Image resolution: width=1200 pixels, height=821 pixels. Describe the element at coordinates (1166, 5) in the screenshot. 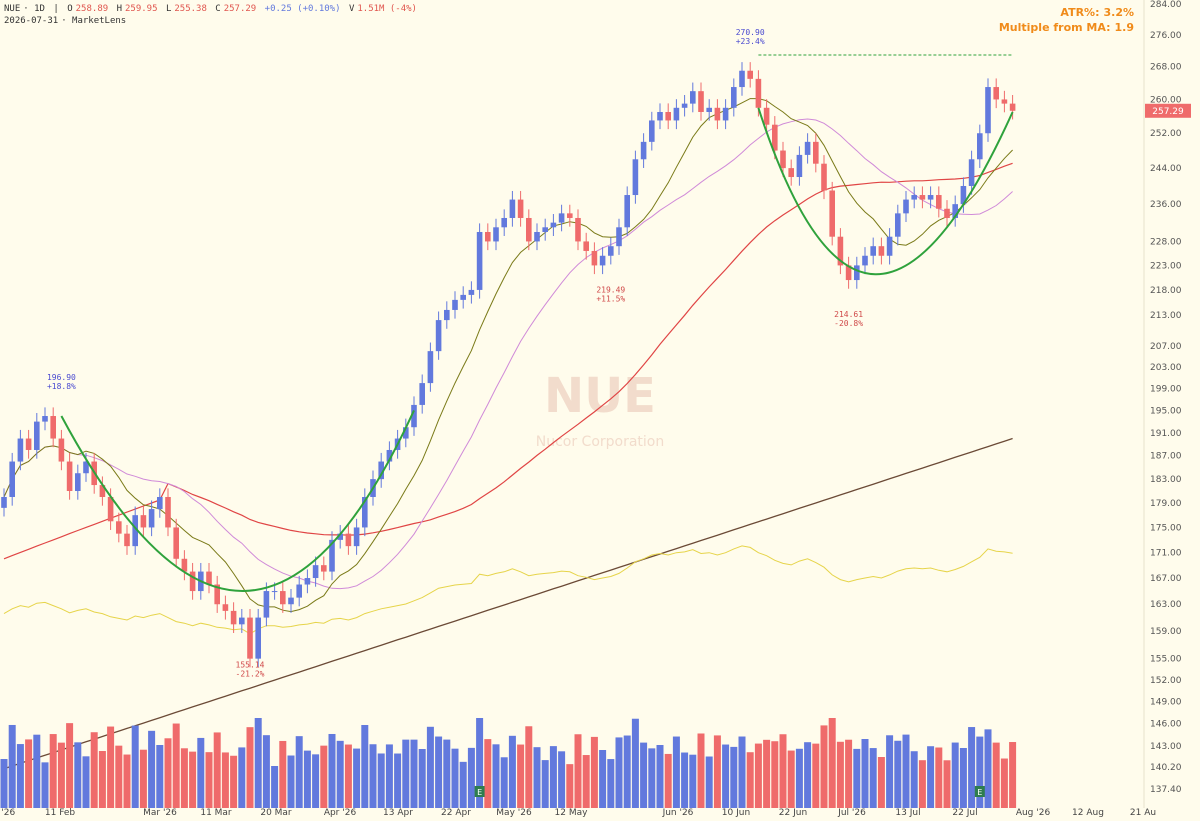

I see `y-tick-label: 284.00` at that location.